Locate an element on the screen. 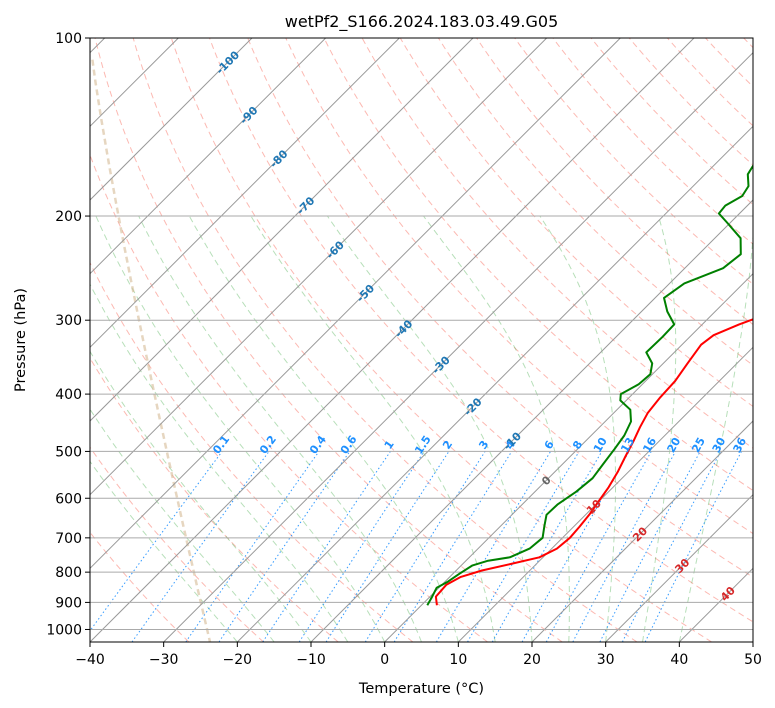 This screenshot has width=775, height=708. x-tick-label: 0 is located at coordinates (384, 660).